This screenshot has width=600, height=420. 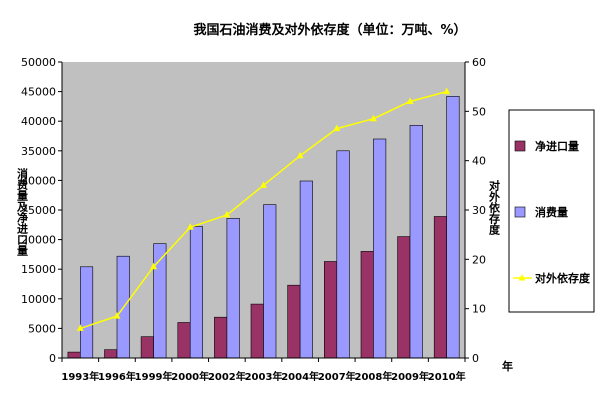 What do you see at coordinates (479, 161) in the screenshot?
I see `y-tick-label-right: 40` at bounding box center [479, 161].